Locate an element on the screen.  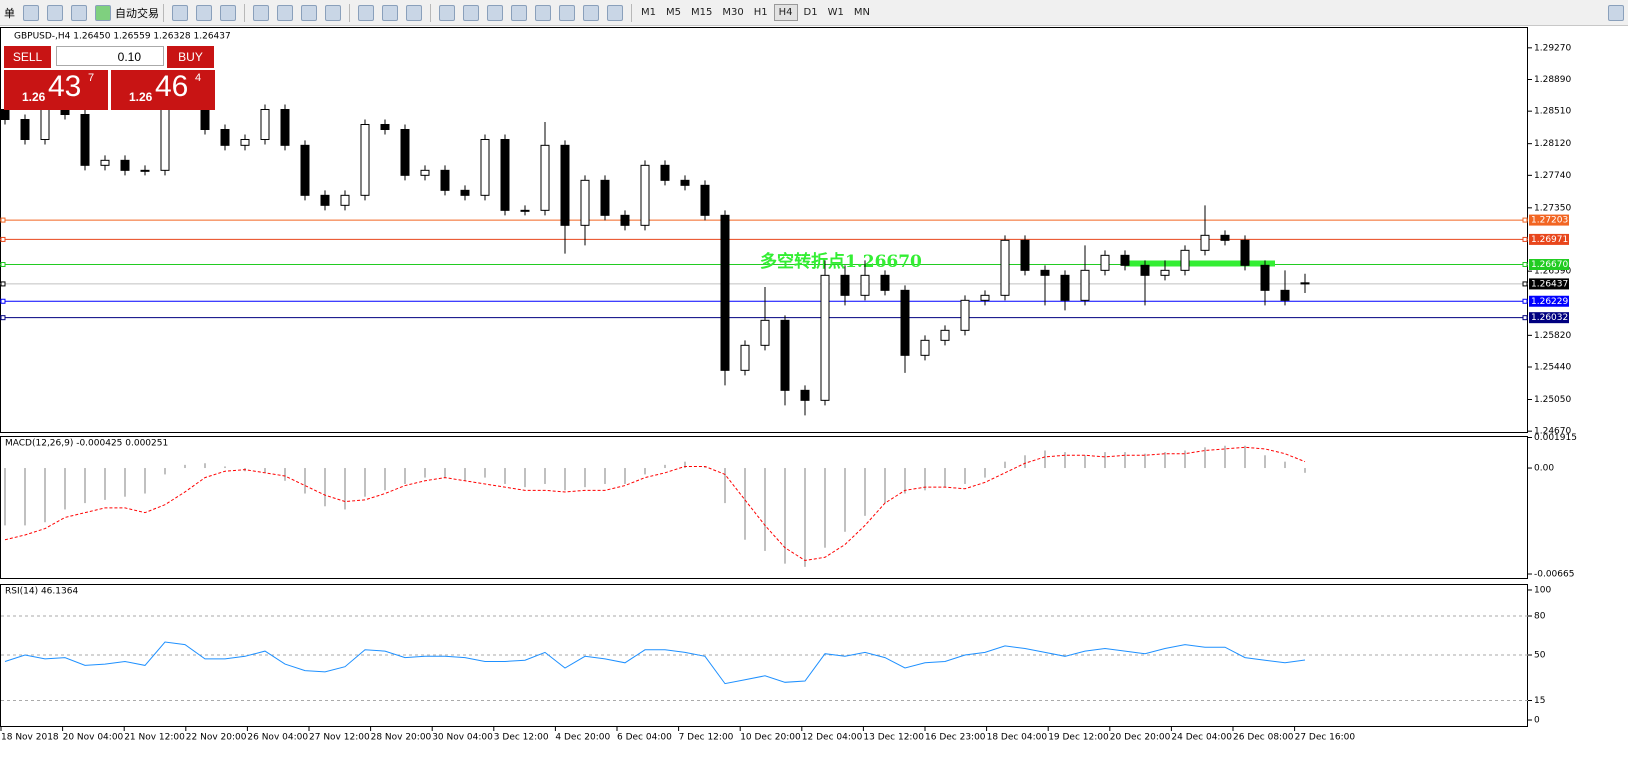
timeframe-button: M5 is located at coordinates (673, 12).